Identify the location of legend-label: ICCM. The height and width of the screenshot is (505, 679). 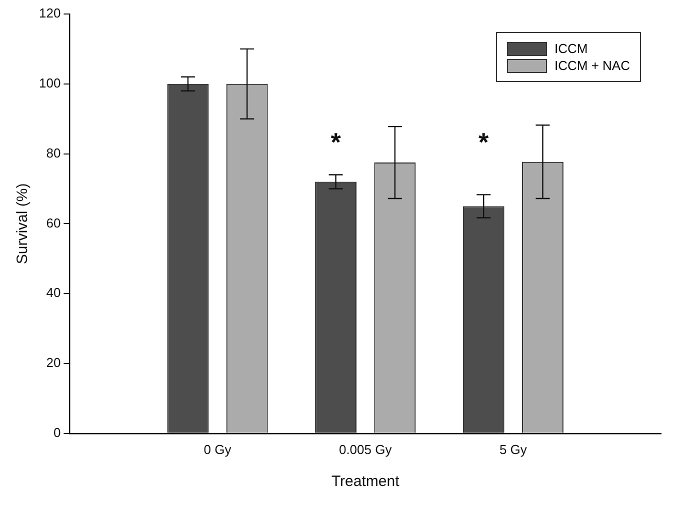
(571, 48).